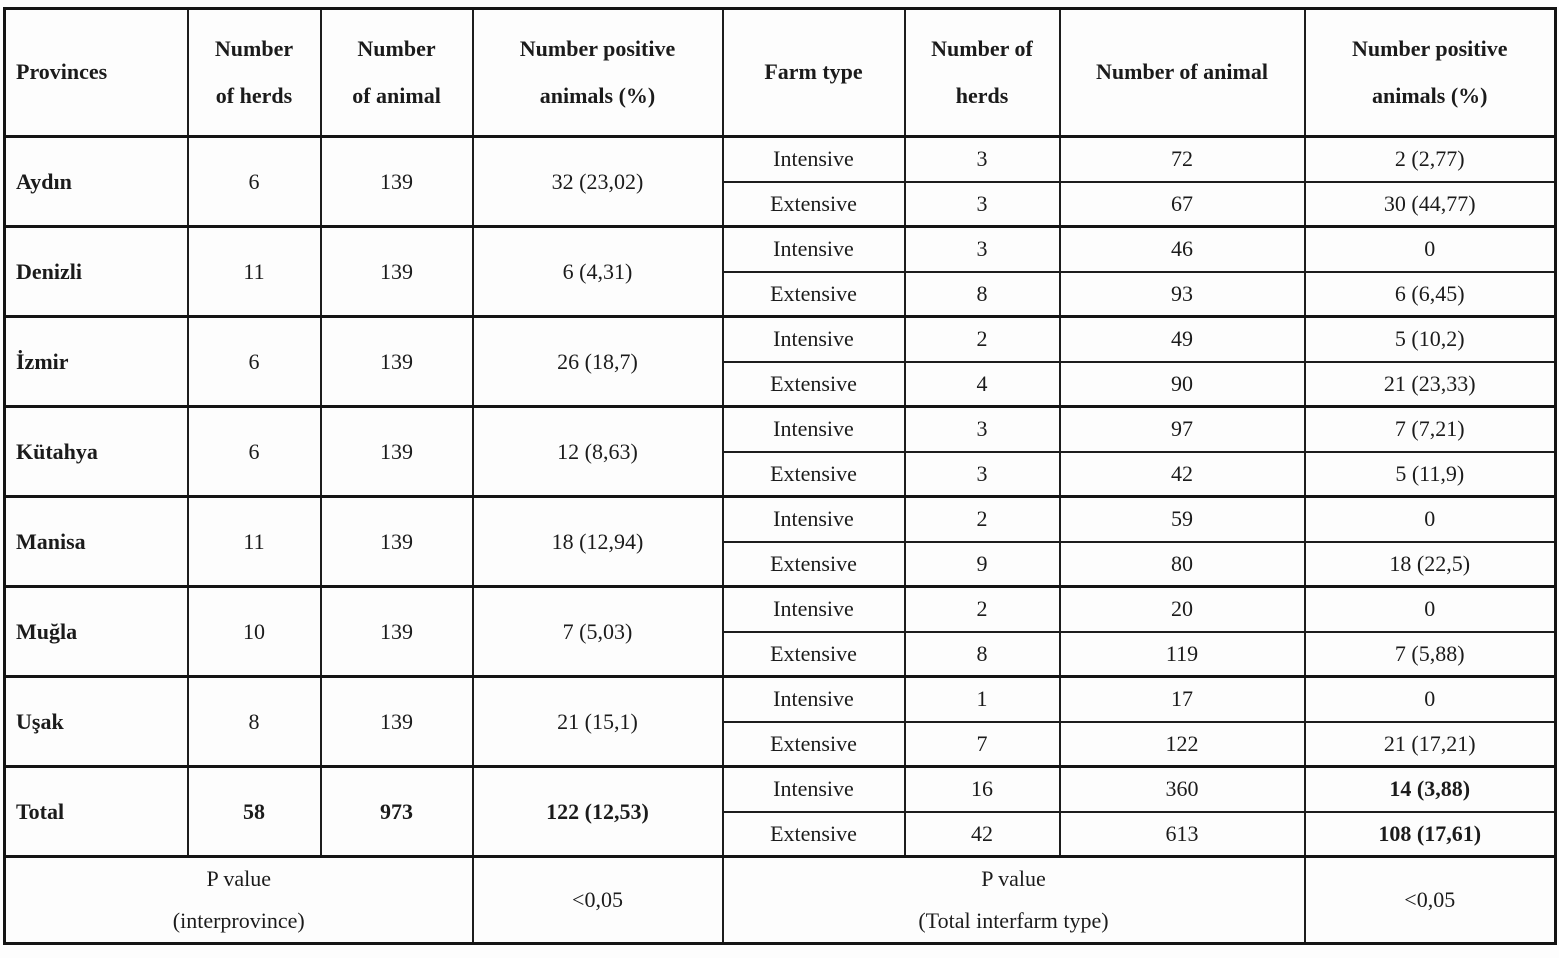 This screenshot has height=958, width=1559. What do you see at coordinates (982, 384) in the screenshot?
I see `farm-herds-cell: 4` at bounding box center [982, 384].